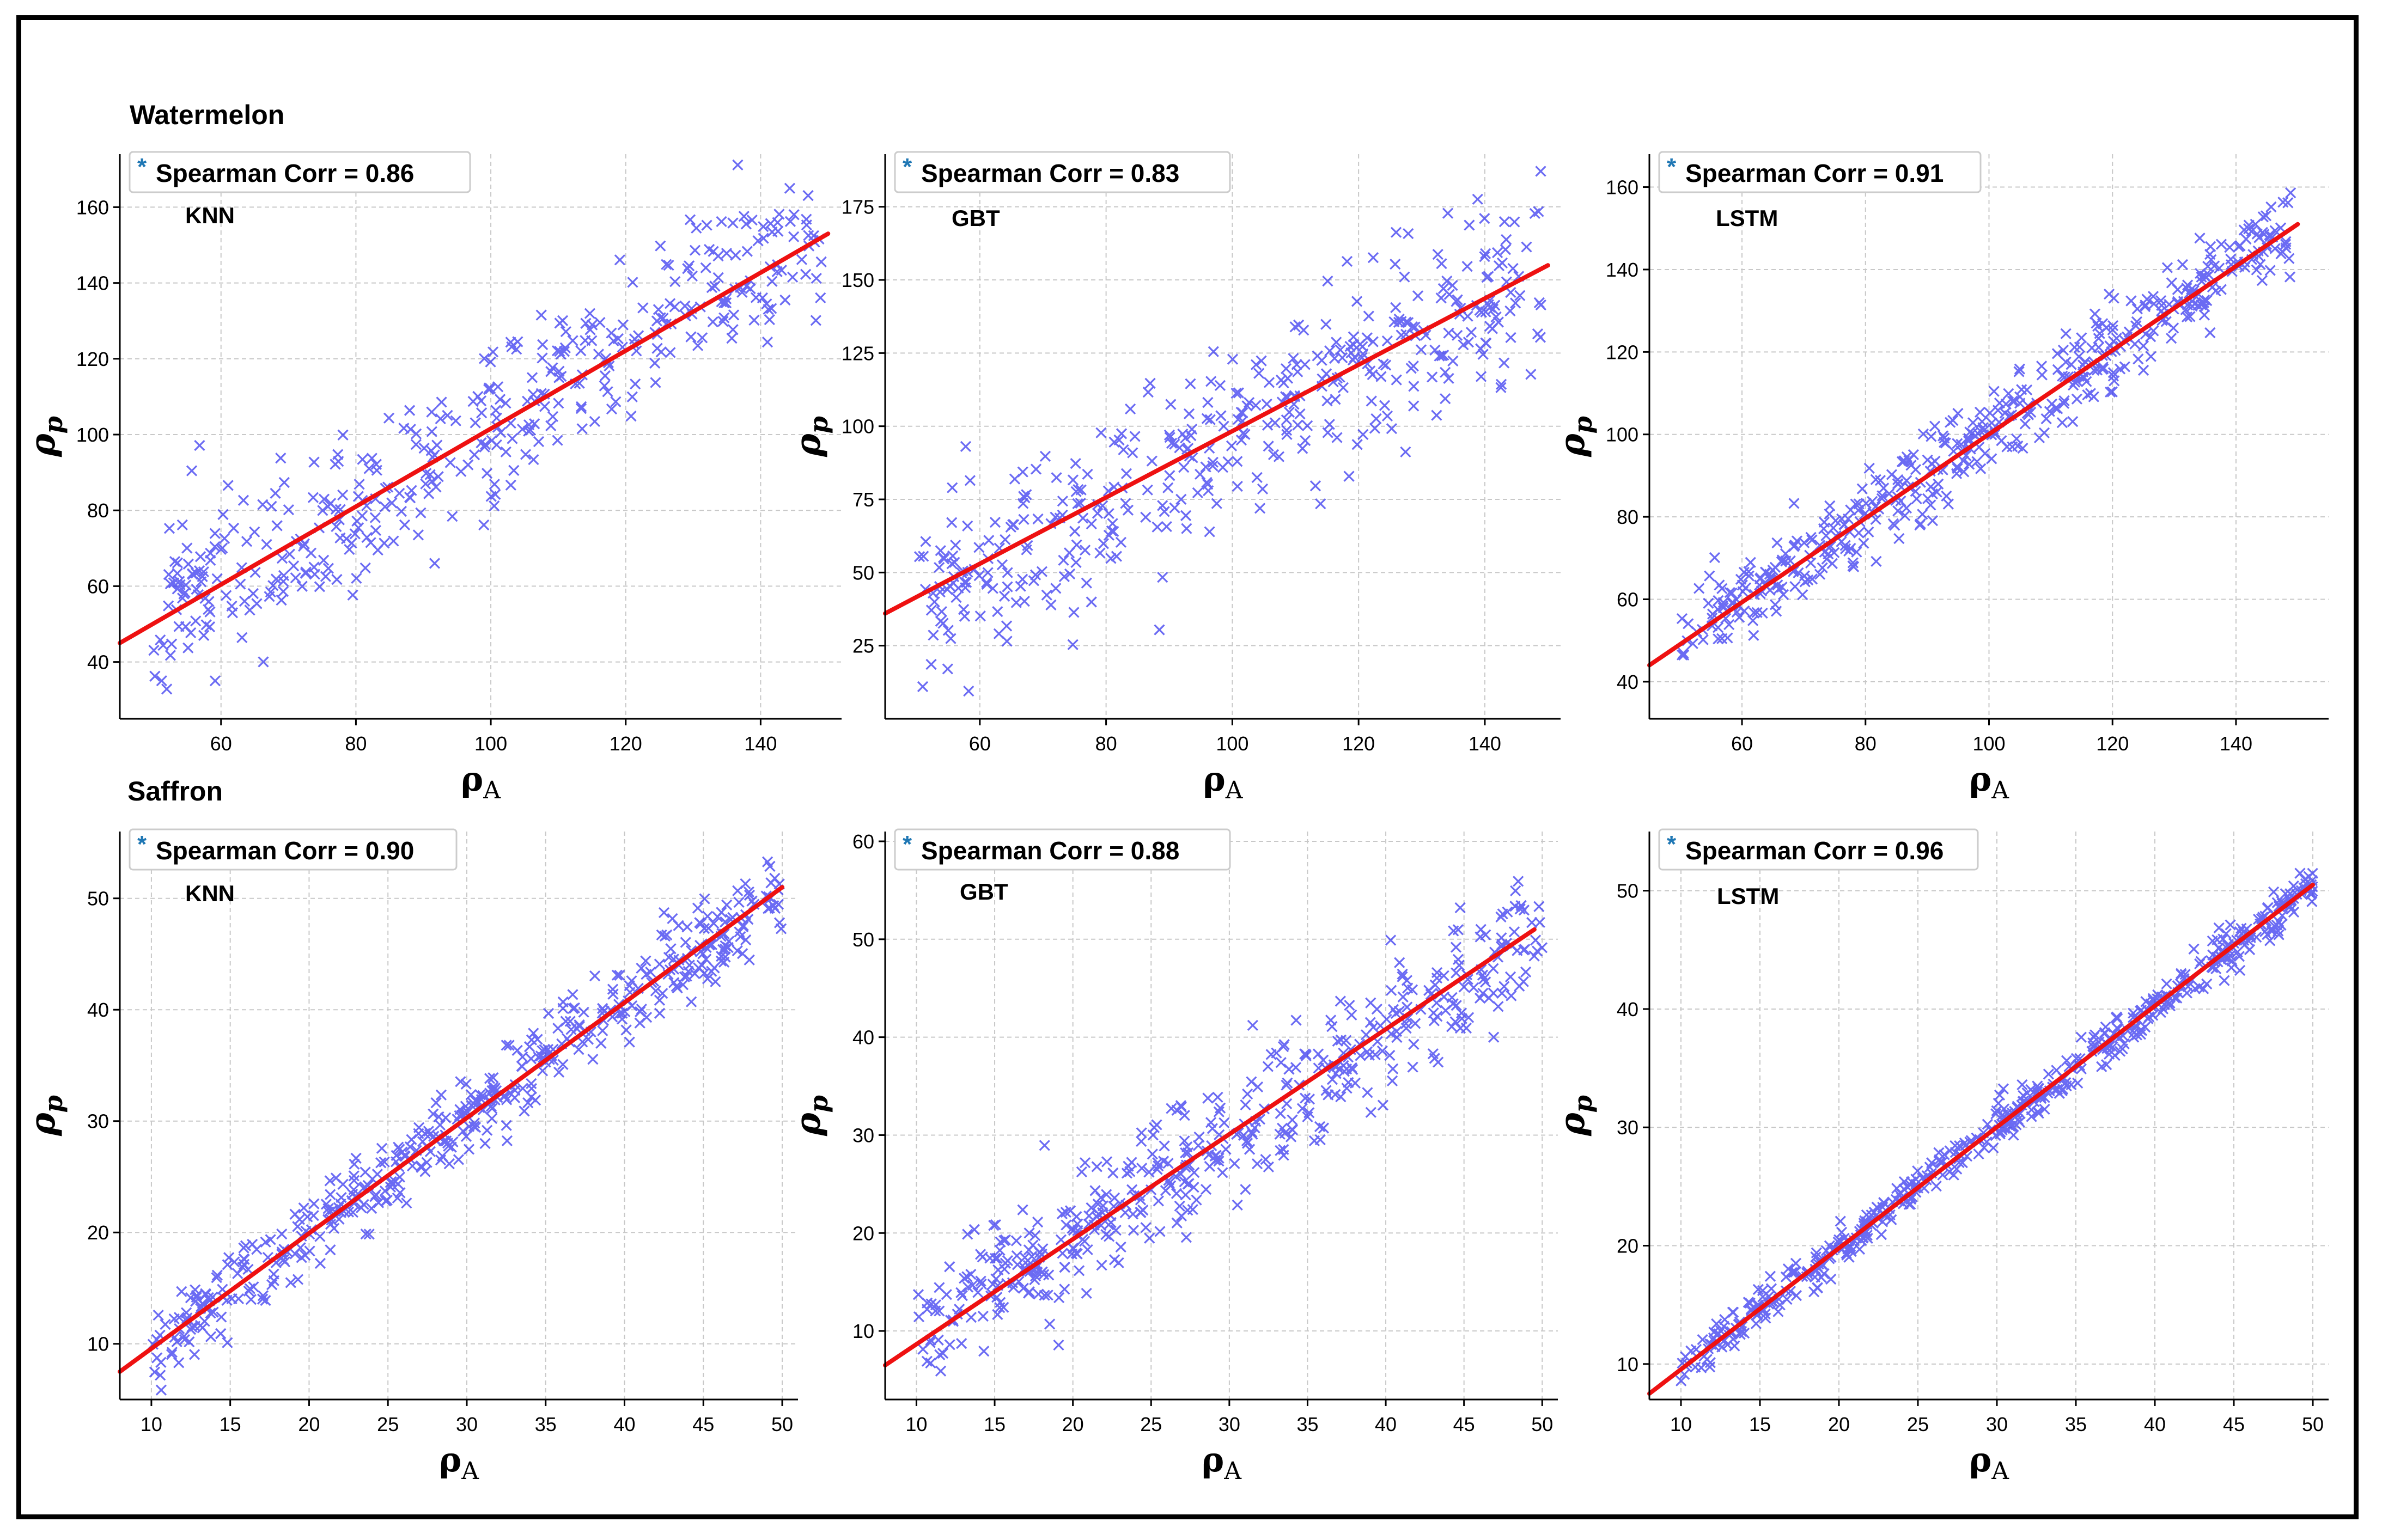 Image resolution: width=2382 pixels, height=1540 pixels. What do you see at coordinates (546, 1424) in the screenshot?
I see `x-tick-label: 35` at bounding box center [546, 1424].